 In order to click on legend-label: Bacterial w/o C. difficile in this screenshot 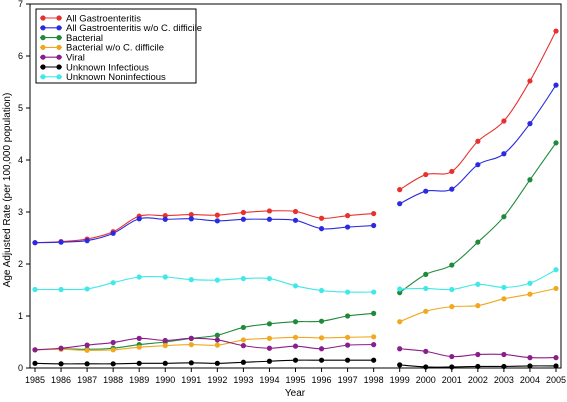, I will do `click(115, 48)`.